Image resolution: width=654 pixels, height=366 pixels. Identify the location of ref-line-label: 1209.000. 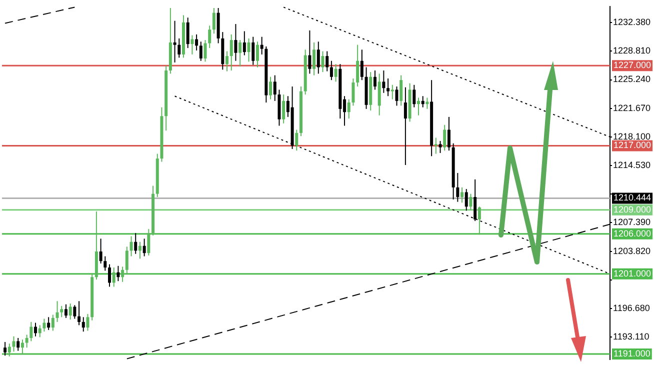
(633, 209).